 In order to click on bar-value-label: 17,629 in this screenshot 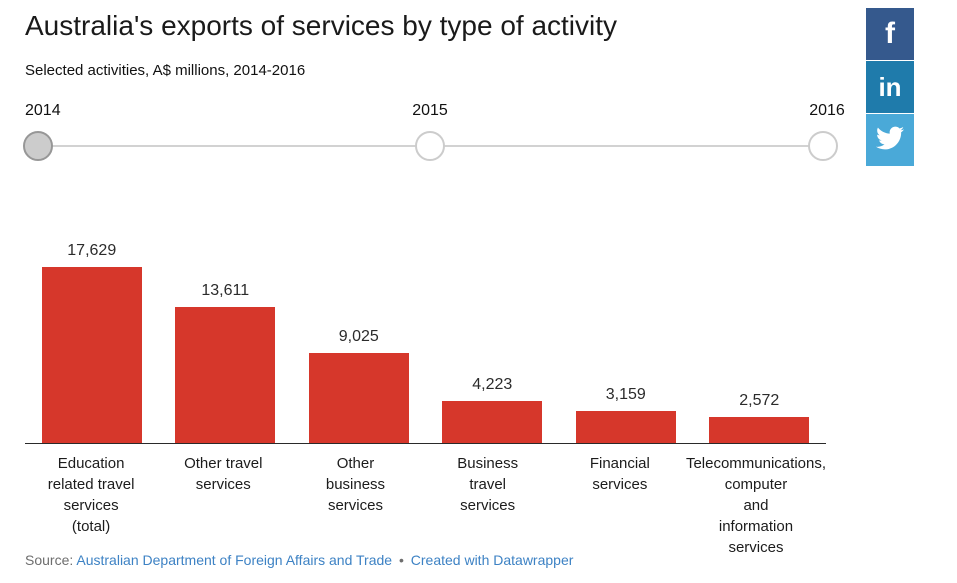, I will do `click(92, 250)`.